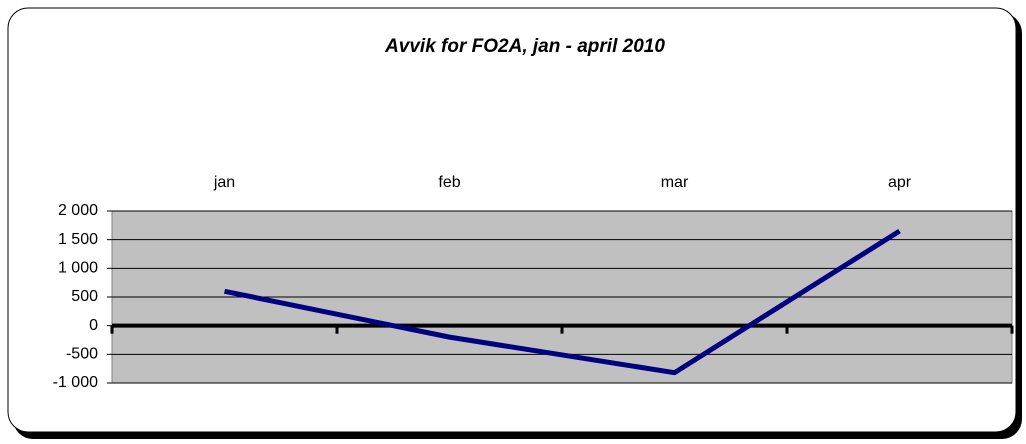  What do you see at coordinates (524, 46) in the screenshot?
I see `chart-title: Avvik for FO2A, jan - april 2010` at bounding box center [524, 46].